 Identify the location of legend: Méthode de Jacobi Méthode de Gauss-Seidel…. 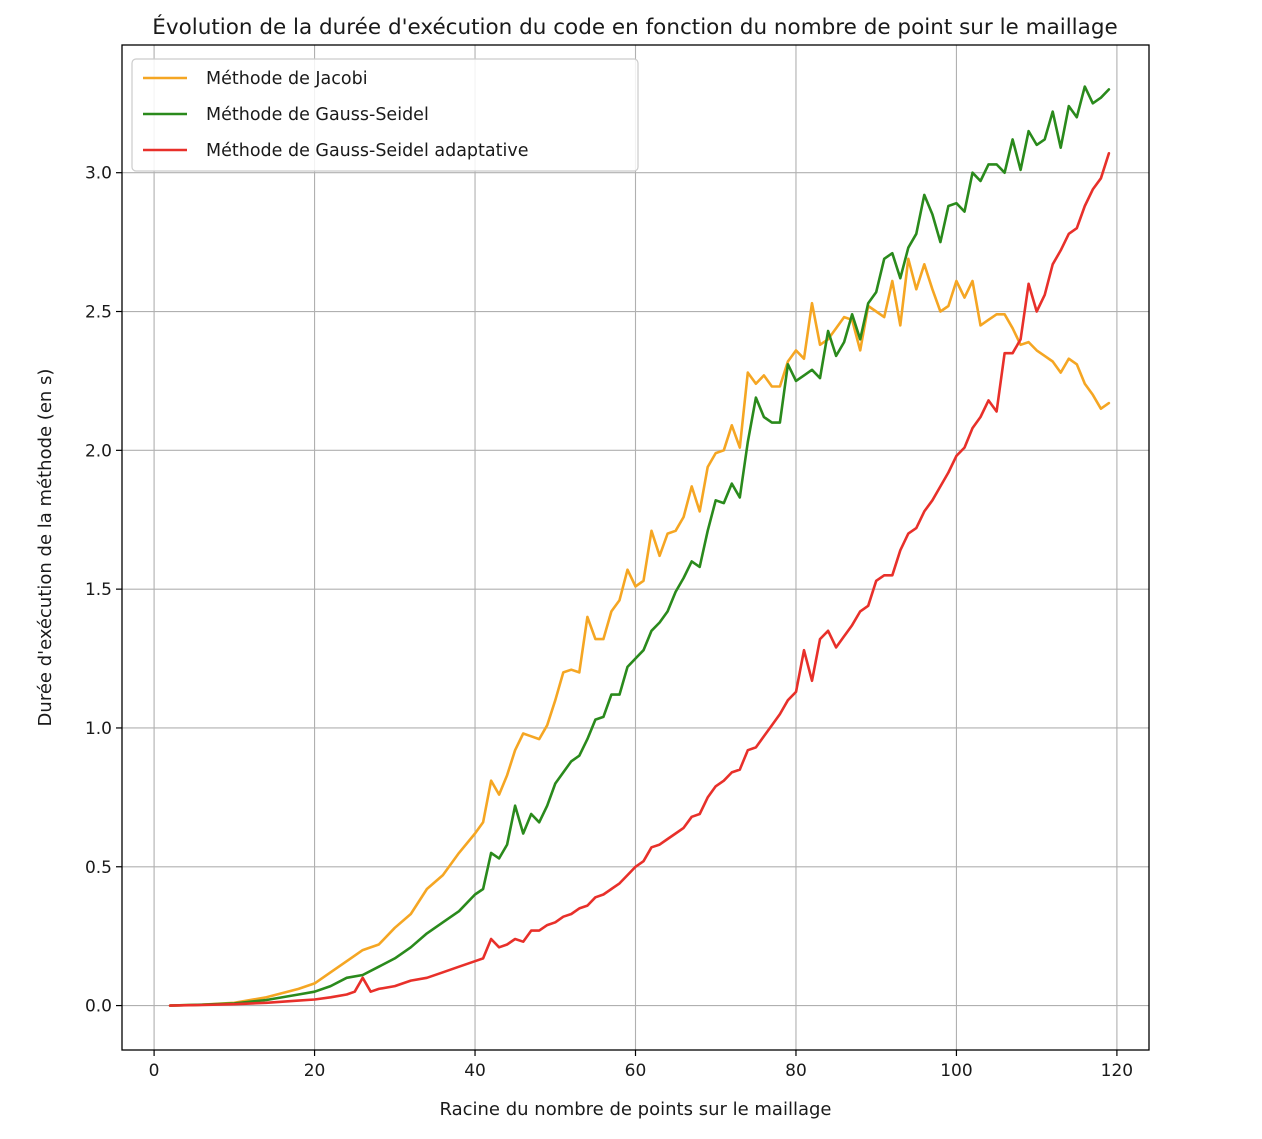
(385, 115).